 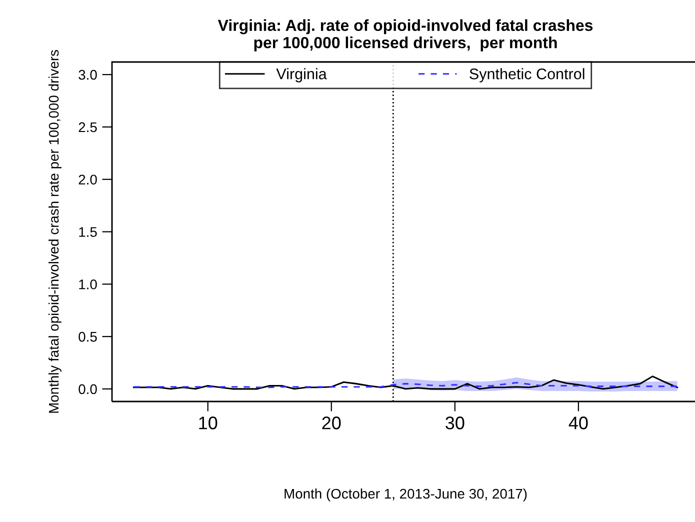 What do you see at coordinates (301, 75) in the screenshot?
I see `legend-label: Virginia` at bounding box center [301, 75].